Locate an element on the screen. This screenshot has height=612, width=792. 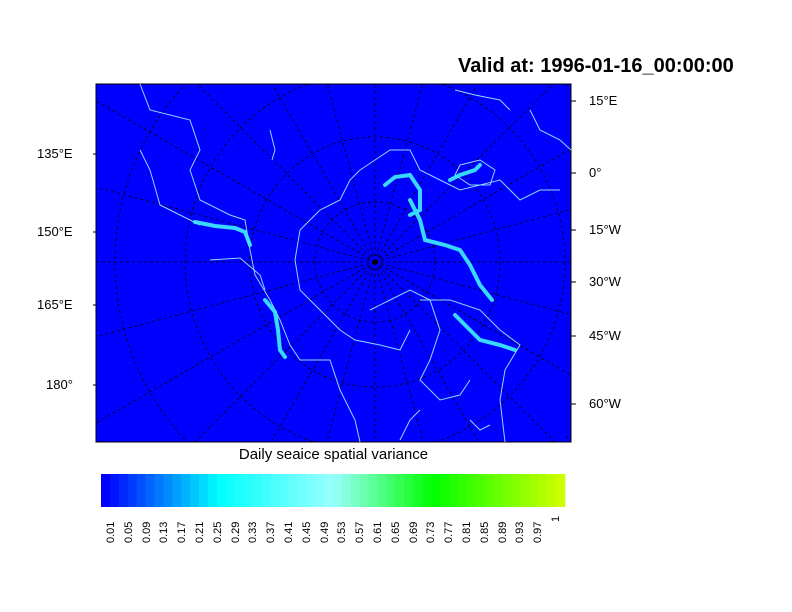
colorbar-label: 0.09 is located at coordinates (146, 532).